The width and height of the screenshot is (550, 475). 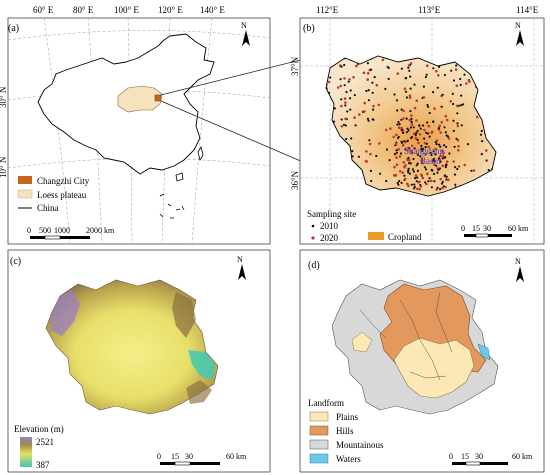 What do you see at coordinates (25, 180) in the screenshot?
I see `legend-swatch-changzhi` at bounding box center [25, 180].